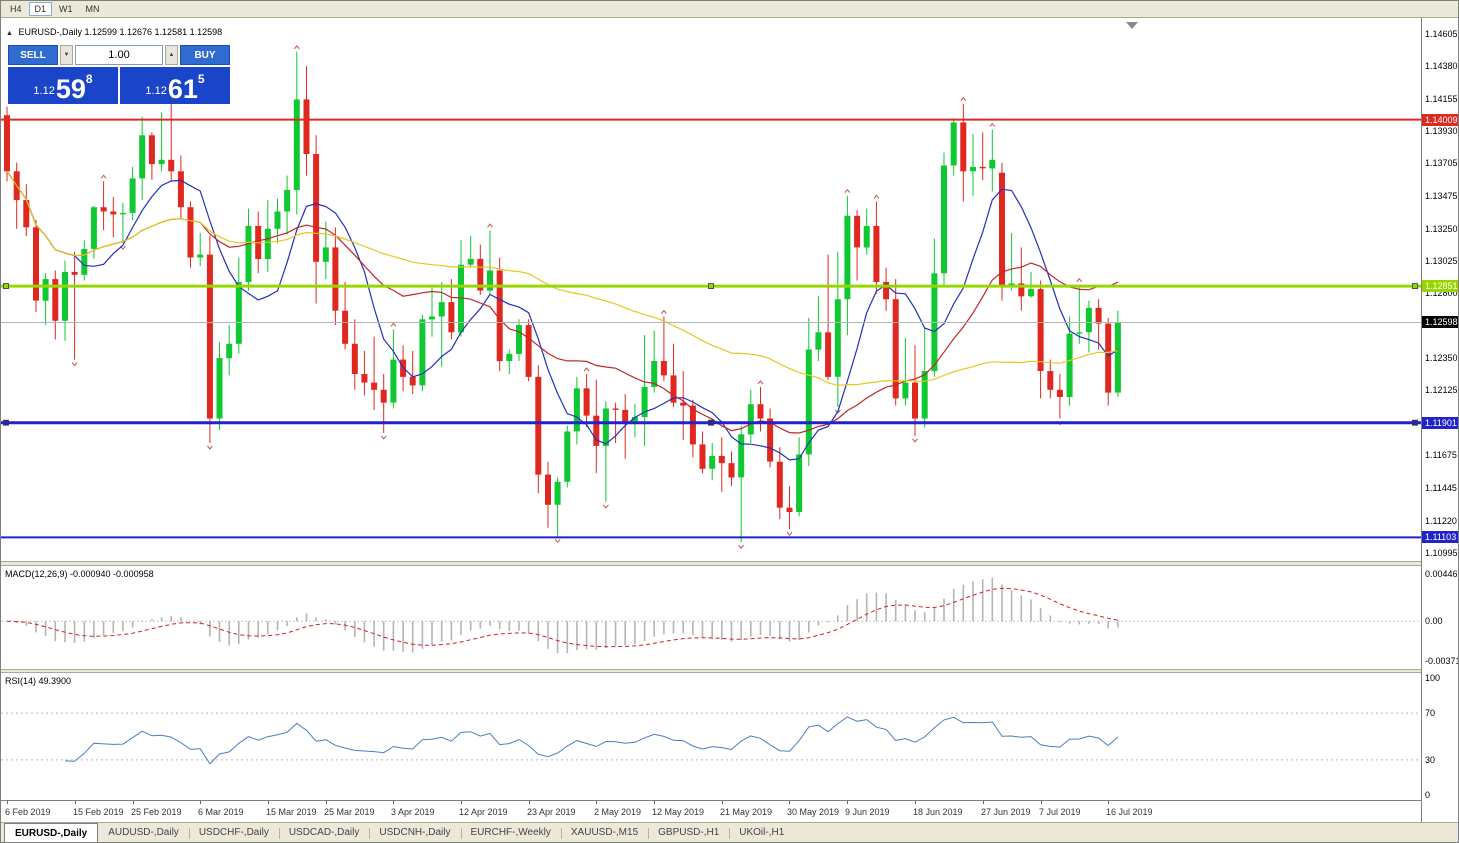 The height and width of the screenshot is (843, 1459). Describe the element at coordinates (66, 9) in the screenshot. I see `timeframe-button-w1: W1` at that location.